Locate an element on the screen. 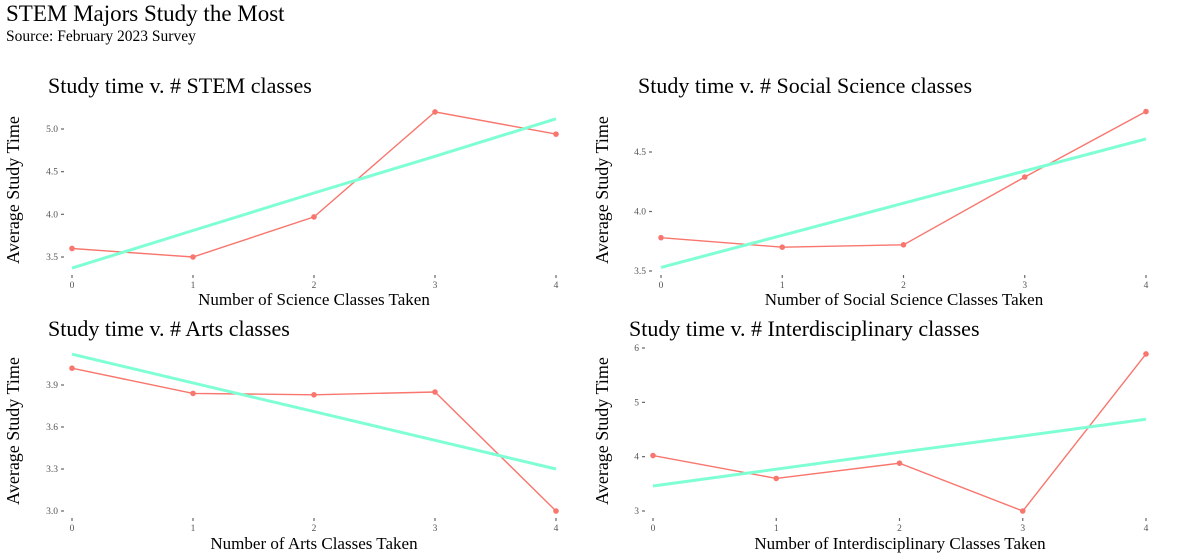  y-tick-label: 6 is located at coordinates (636, 349).